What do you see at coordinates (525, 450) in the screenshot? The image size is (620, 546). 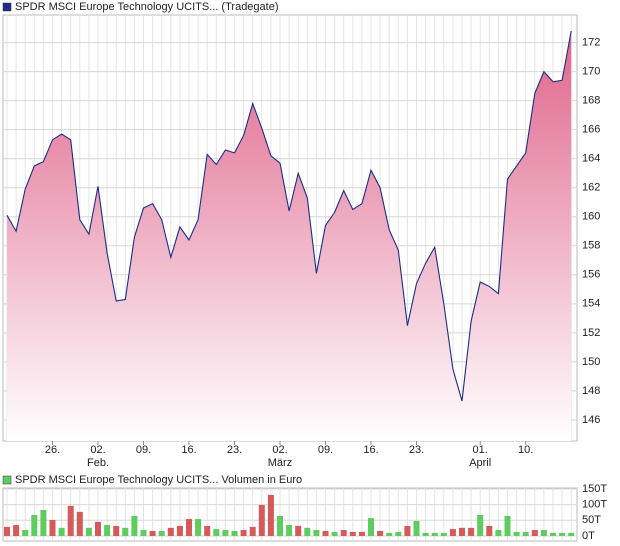 I see `x-tick-label: 10.` at bounding box center [525, 450].